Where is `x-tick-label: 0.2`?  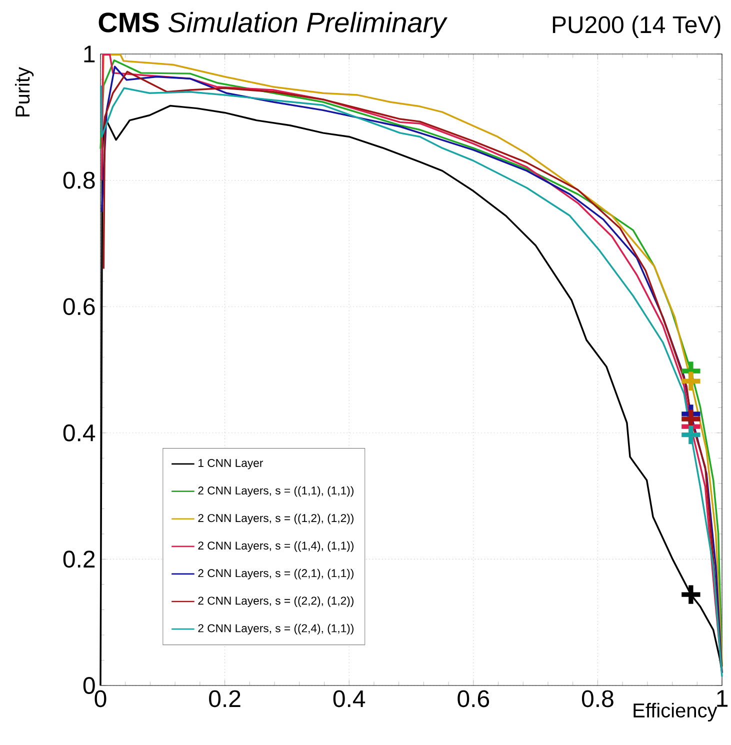
x-tick-label: 0.2 is located at coordinates (224, 699).